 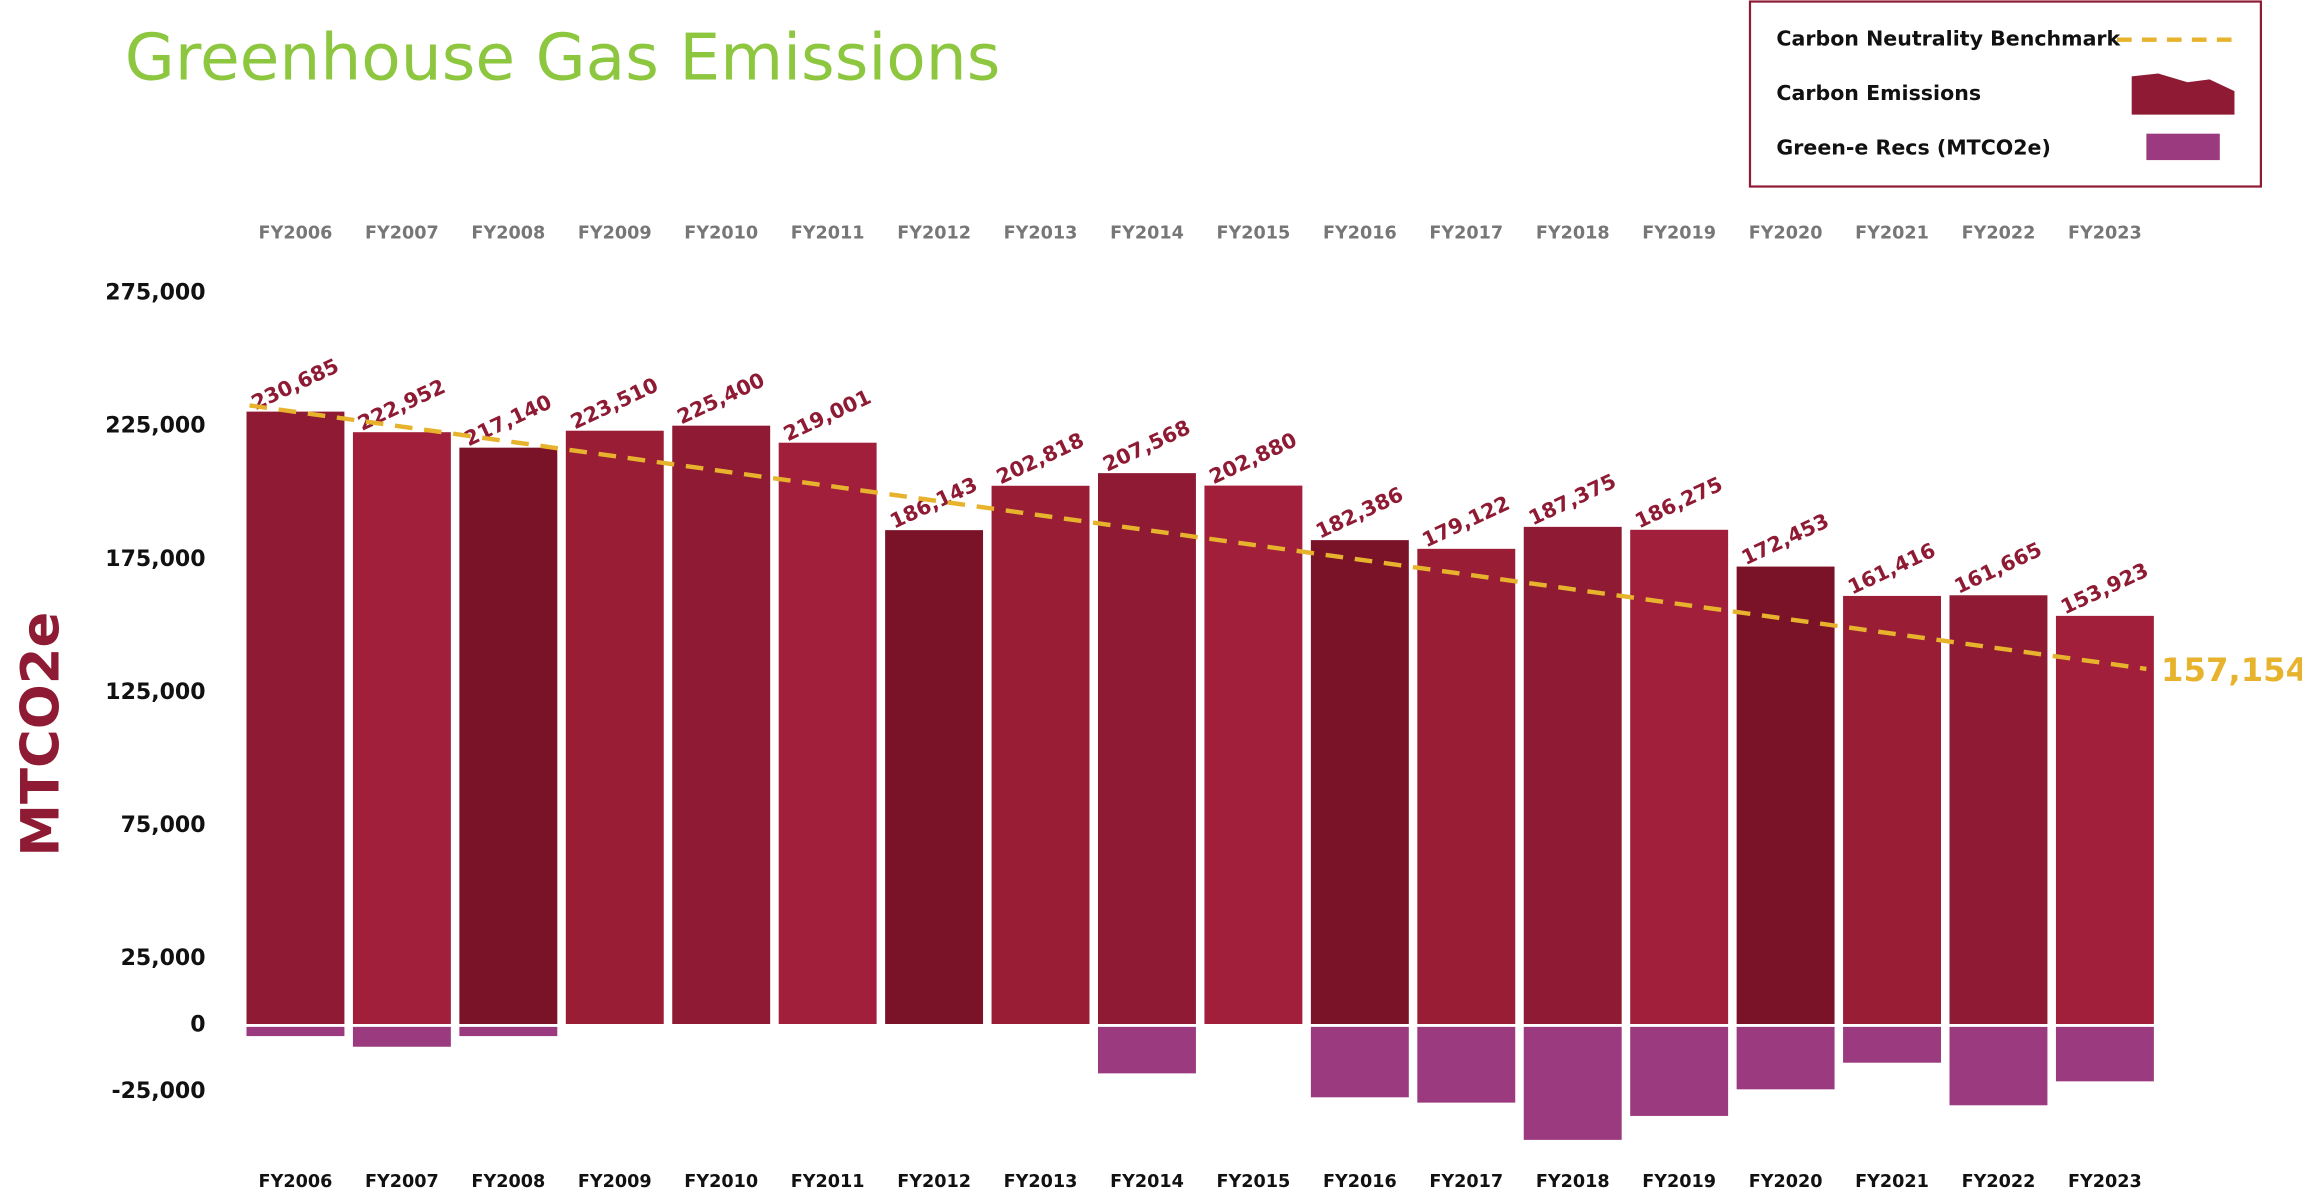 What do you see at coordinates (1360, 234) in the screenshot?
I see `x-tick-label-top: FY2016` at bounding box center [1360, 234].